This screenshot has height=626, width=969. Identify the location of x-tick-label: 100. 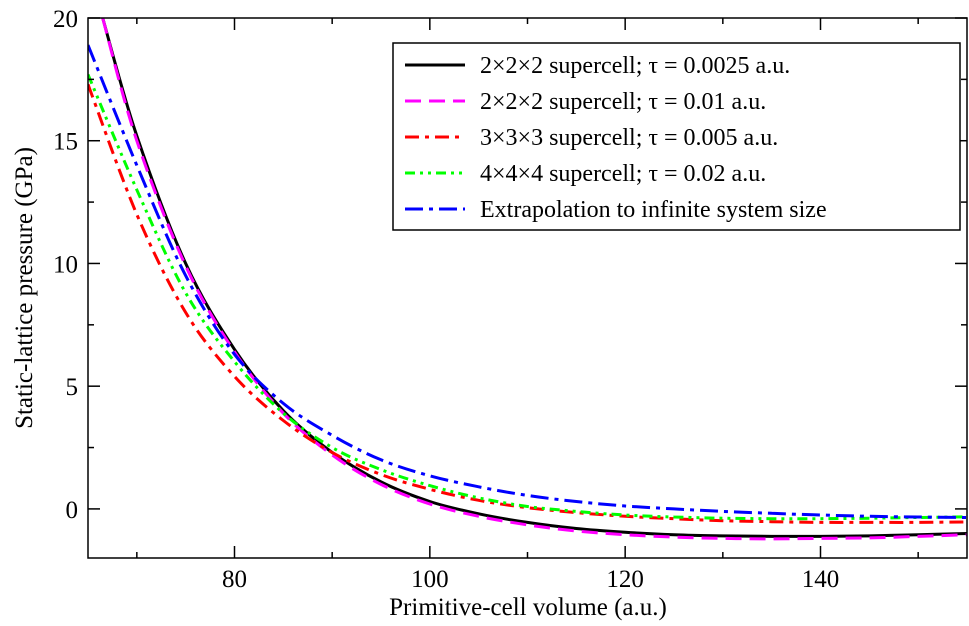
(430, 579).